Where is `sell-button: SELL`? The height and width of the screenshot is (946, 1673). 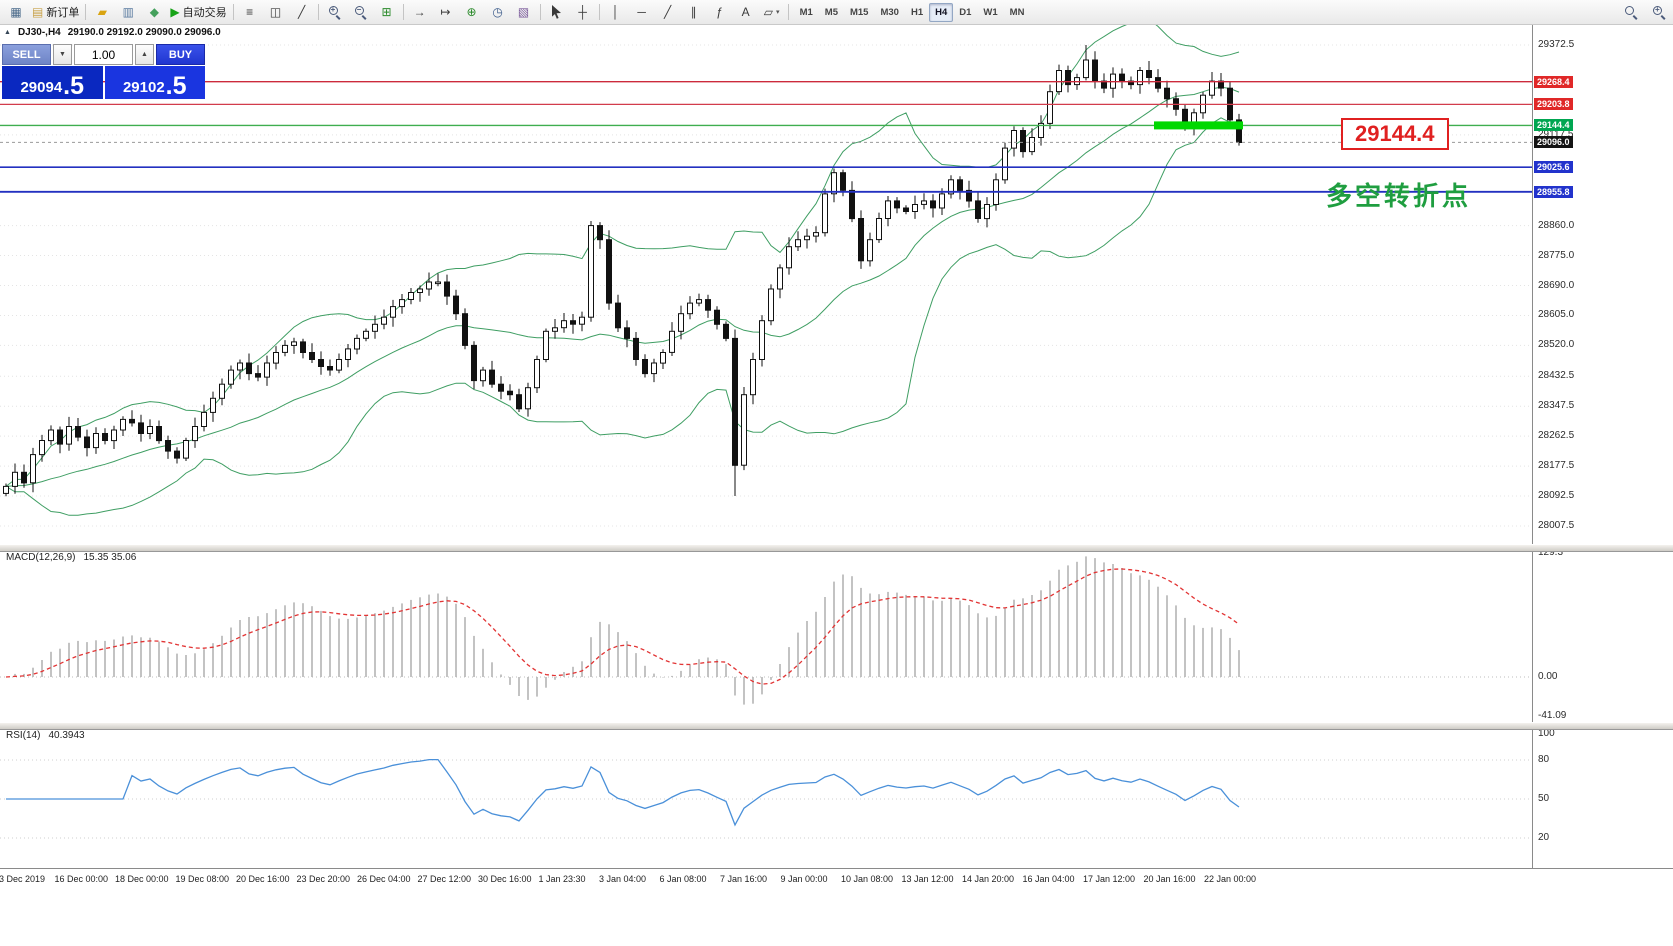
sell-button: SELL is located at coordinates (26, 54).